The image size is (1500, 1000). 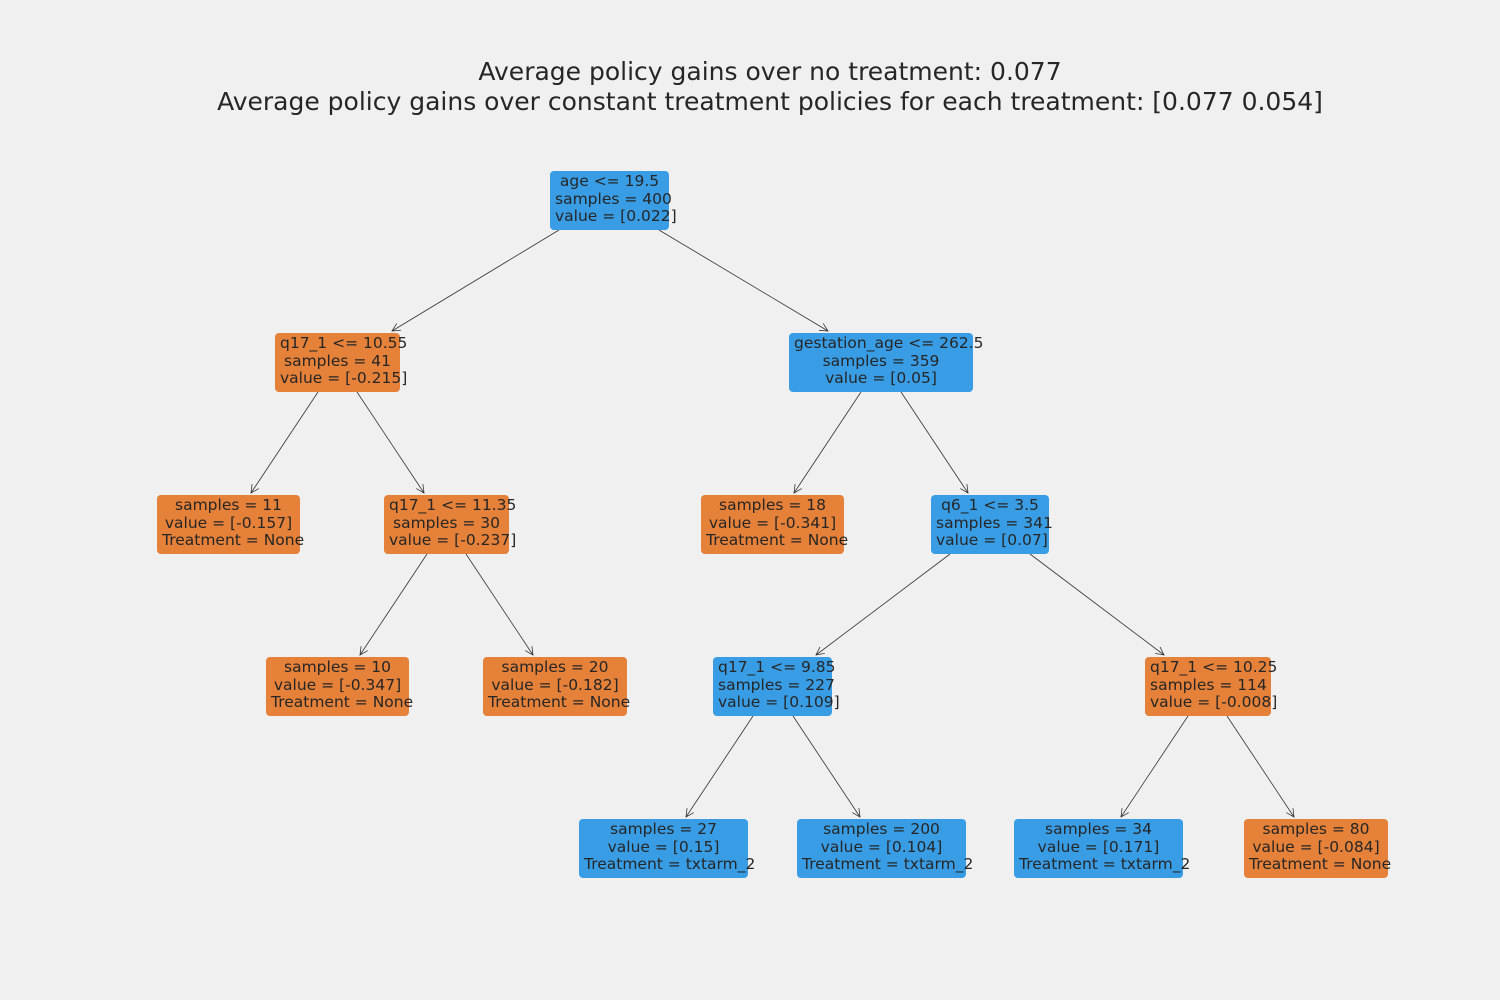 What do you see at coordinates (453, 540) in the screenshot?
I see `node-line: value = [-0.237]` at bounding box center [453, 540].